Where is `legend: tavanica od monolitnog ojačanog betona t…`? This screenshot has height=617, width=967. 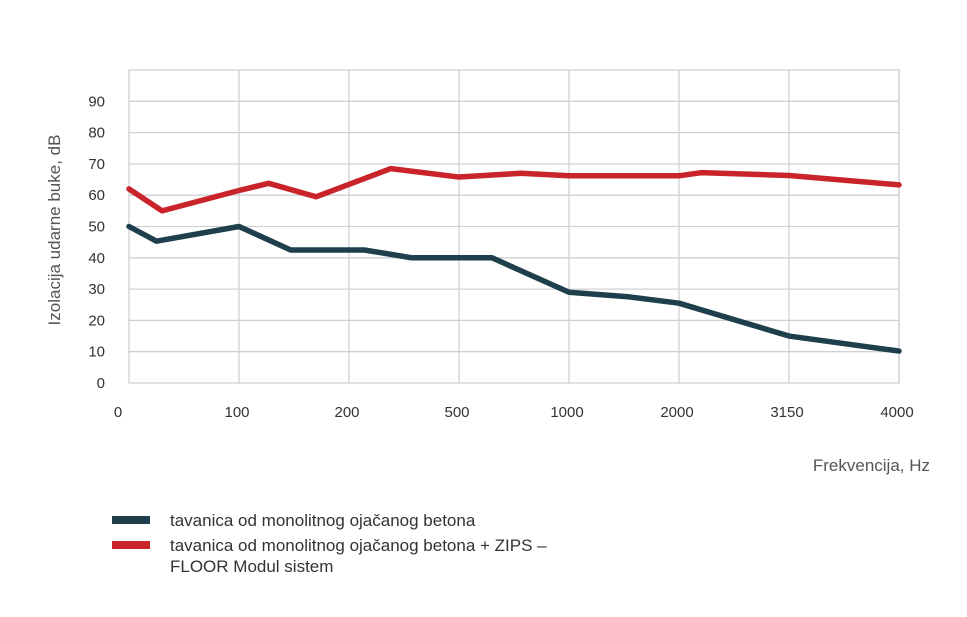 legend: tavanica od monolitnog ojačanog betona t… is located at coordinates (452, 545).